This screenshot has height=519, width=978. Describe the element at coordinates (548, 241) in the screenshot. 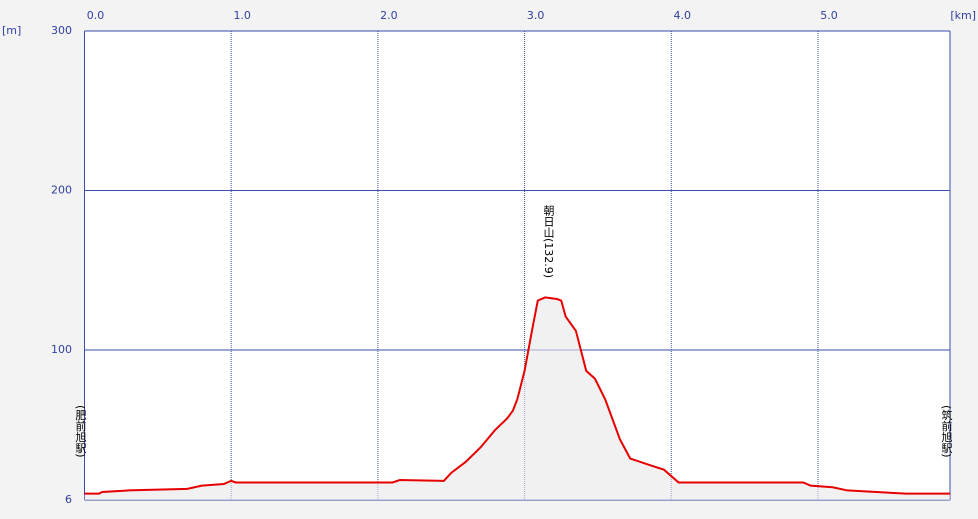

I see `annotation: 朝日山(132.9)` at that location.